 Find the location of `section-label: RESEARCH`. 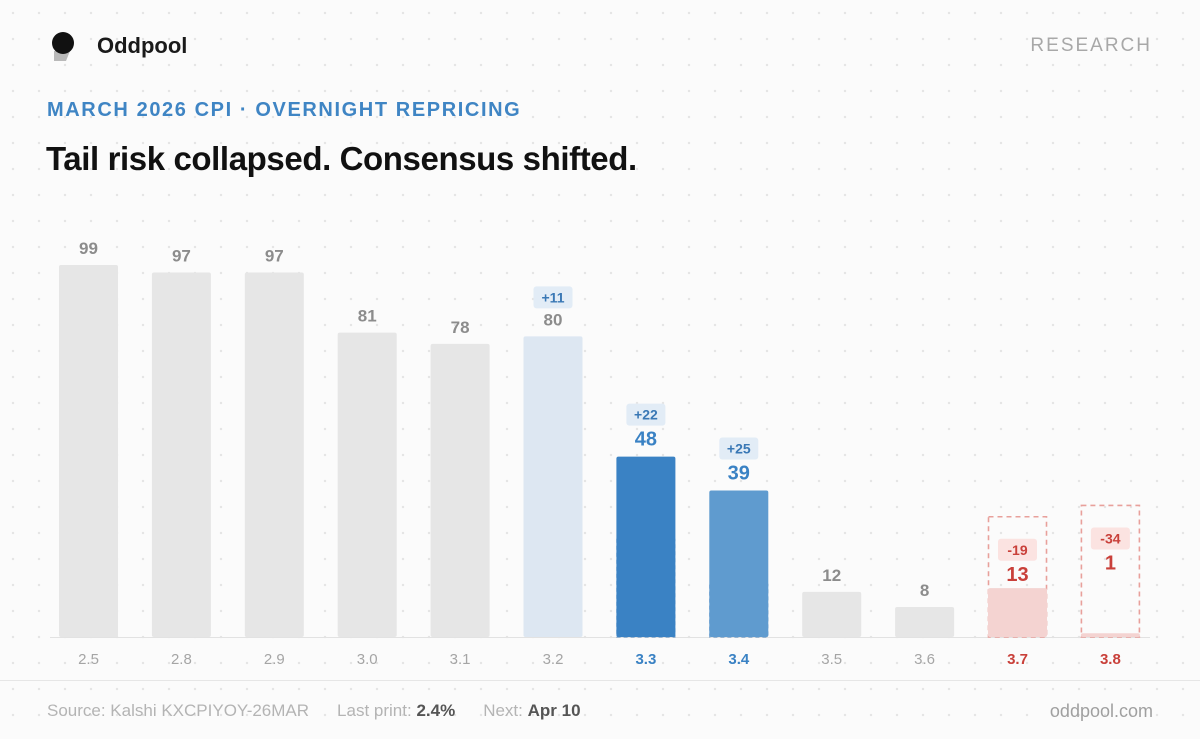

section-label: RESEARCH is located at coordinates (1091, 45).